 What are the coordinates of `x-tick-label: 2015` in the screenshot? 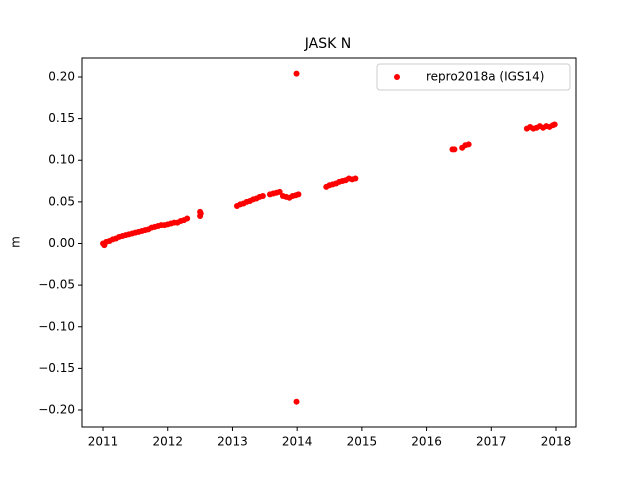 It's located at (362, 442).